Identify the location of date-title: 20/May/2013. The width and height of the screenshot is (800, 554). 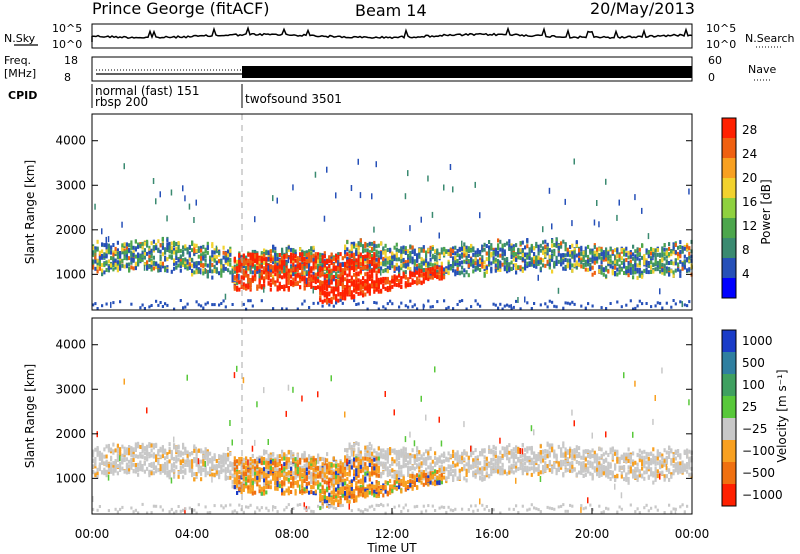
(642, 9).